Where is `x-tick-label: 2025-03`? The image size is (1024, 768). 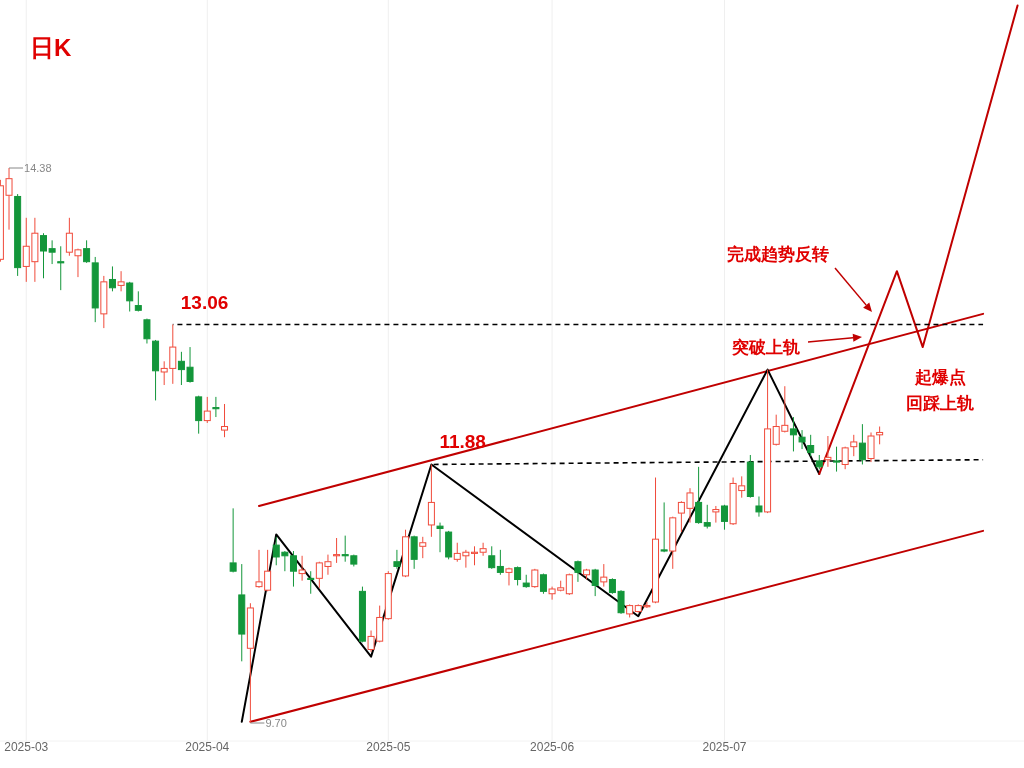 x-tick-label: 2025-03 is located at coordinates (26, 747).